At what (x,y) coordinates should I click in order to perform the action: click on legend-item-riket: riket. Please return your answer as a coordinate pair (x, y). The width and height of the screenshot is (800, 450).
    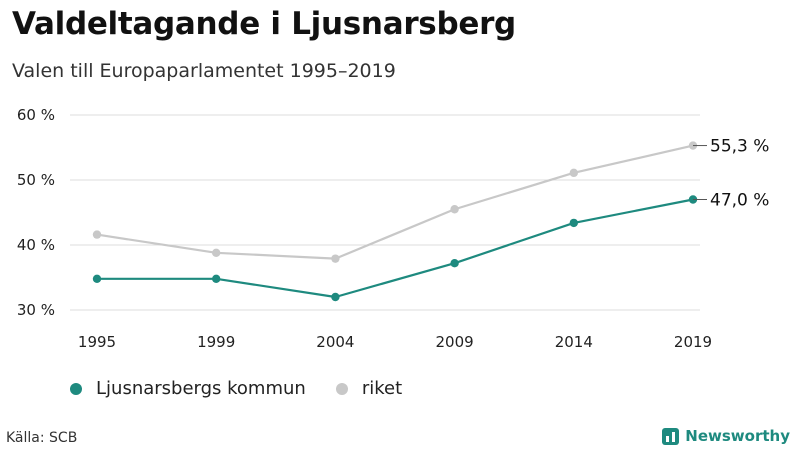
    Looking at the image, I should click on (369, 388).